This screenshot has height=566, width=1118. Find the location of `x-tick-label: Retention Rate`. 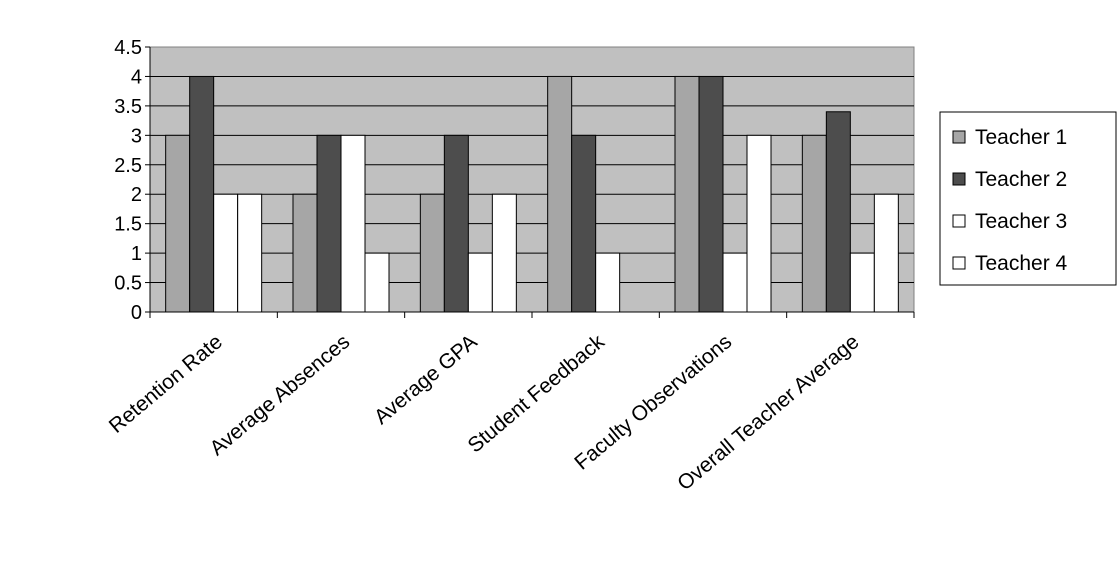

x-tick-label: Retention Rate is located at coordinates (166, 384).